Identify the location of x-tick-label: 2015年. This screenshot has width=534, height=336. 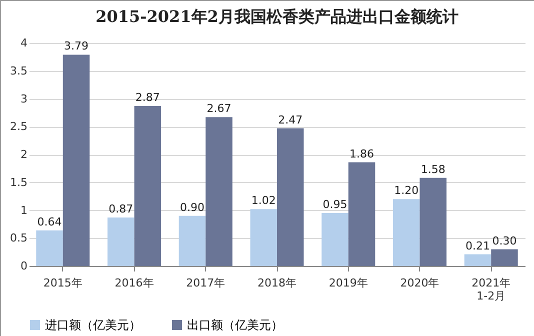
(62, 283).